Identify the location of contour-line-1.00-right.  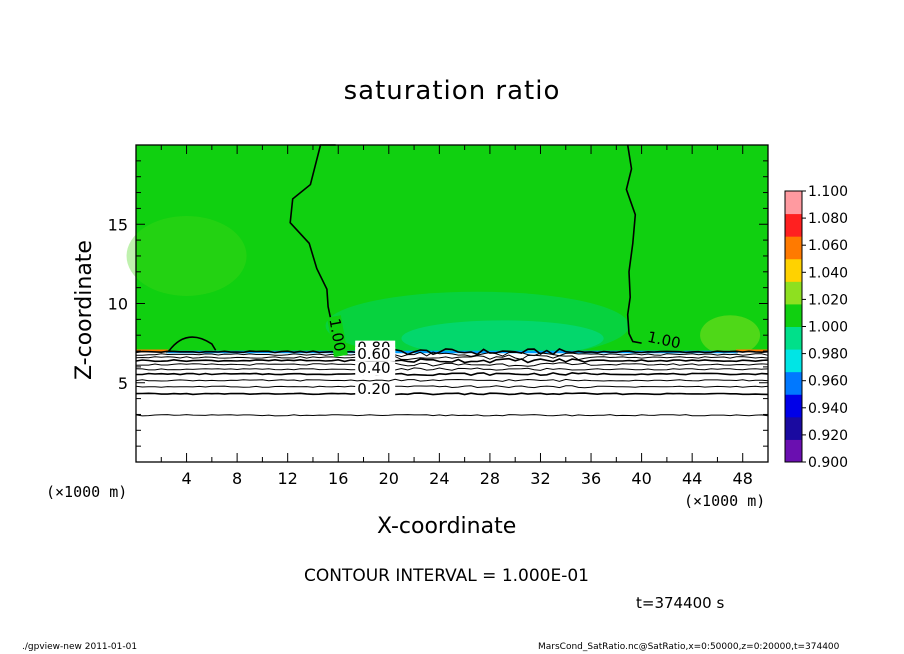
(633, 244).